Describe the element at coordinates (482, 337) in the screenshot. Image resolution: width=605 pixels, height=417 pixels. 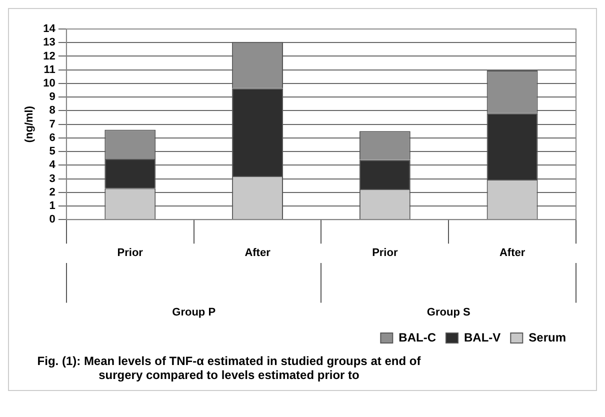
I see `legend-label: BAL-V` at that location.